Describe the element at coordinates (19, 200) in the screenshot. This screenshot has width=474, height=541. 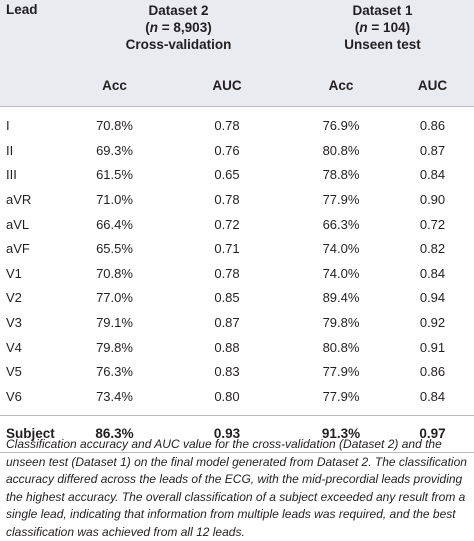
I see `cell-lead: aVR` at that location.